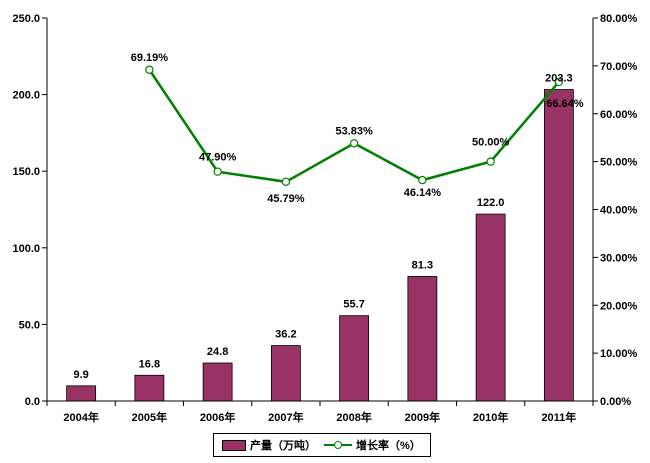 Image resolution: width=650 pixels, height=463 pixels. Describe the element at coordinates (218, 158) in the screenshot. I see `growth-value-label: 47.90%` at that location.